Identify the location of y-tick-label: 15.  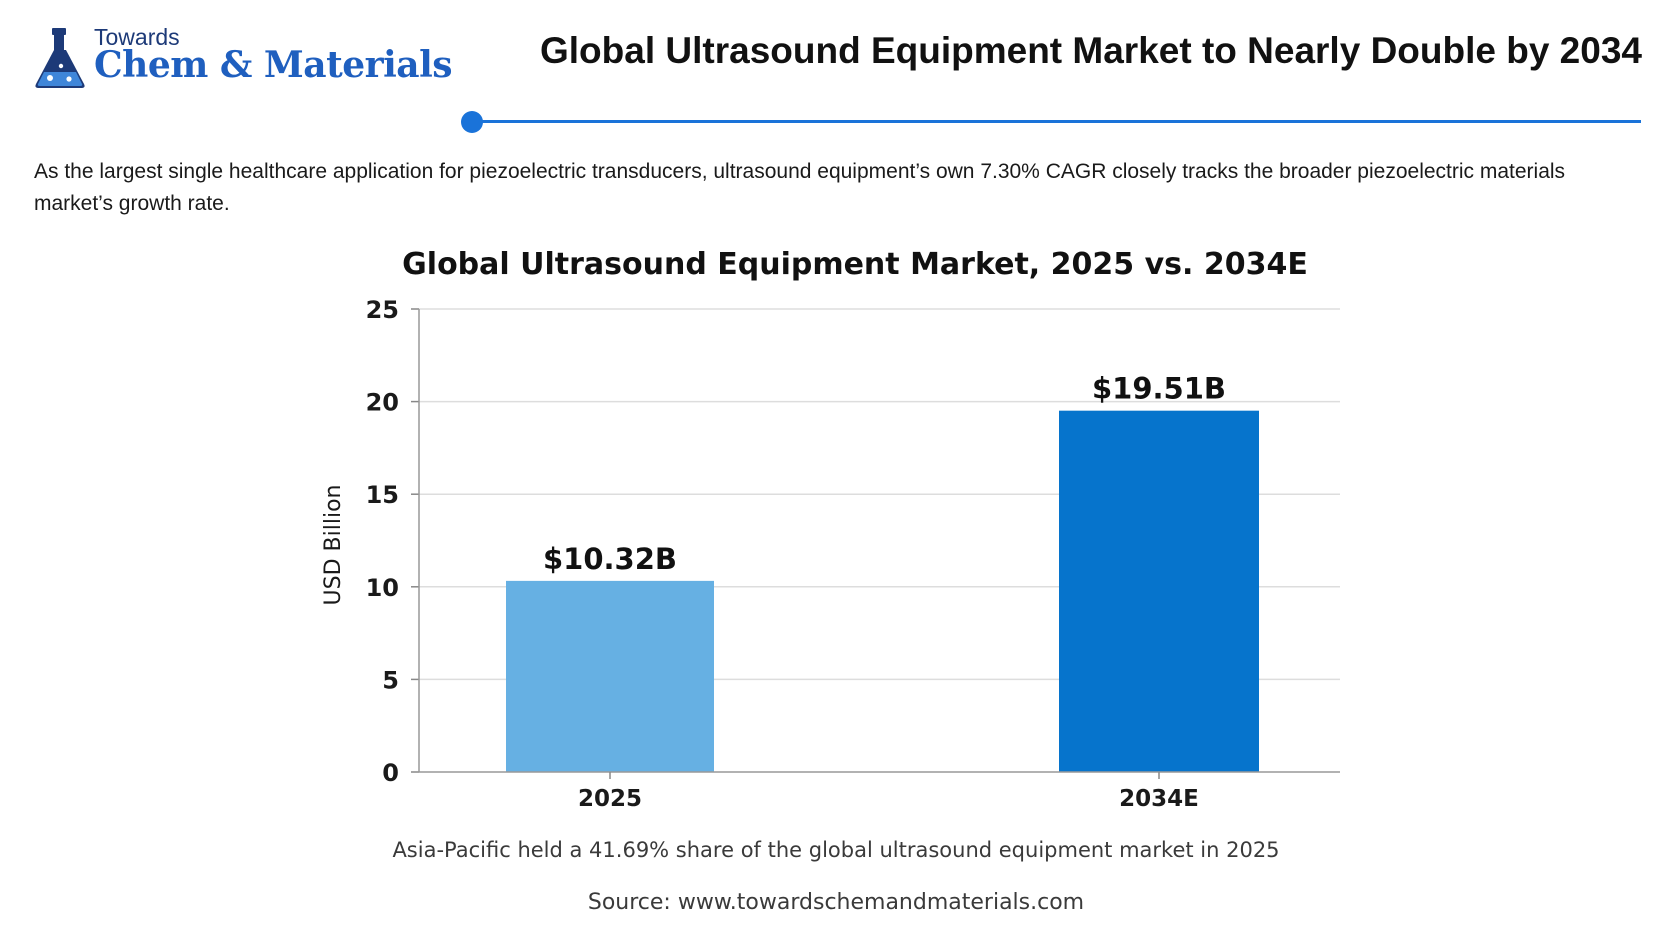
(382, 495).